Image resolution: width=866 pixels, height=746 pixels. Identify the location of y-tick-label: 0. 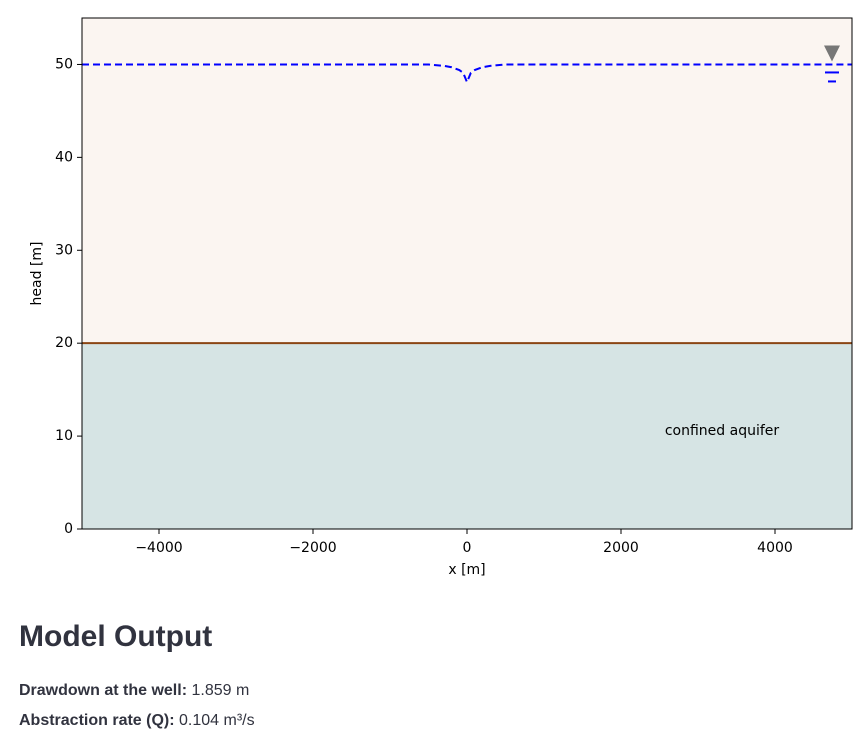
(68, 529).